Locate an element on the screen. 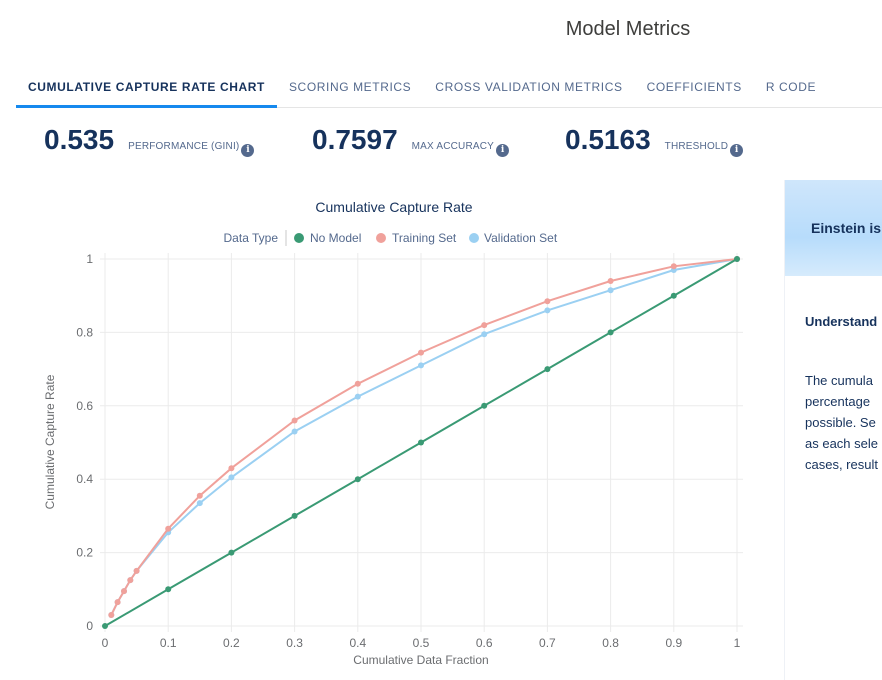 The width and height of the screenshot is (882, 680). side-paragraph-line: cases, result is located at coordinates (841, 464).